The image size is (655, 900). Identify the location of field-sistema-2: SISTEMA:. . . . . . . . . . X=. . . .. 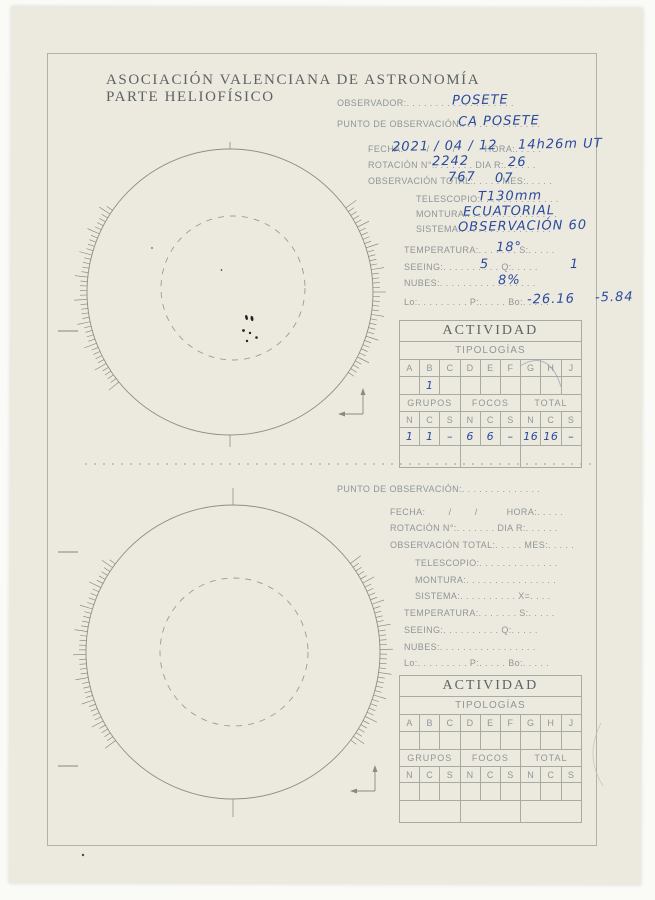
(483, 596).